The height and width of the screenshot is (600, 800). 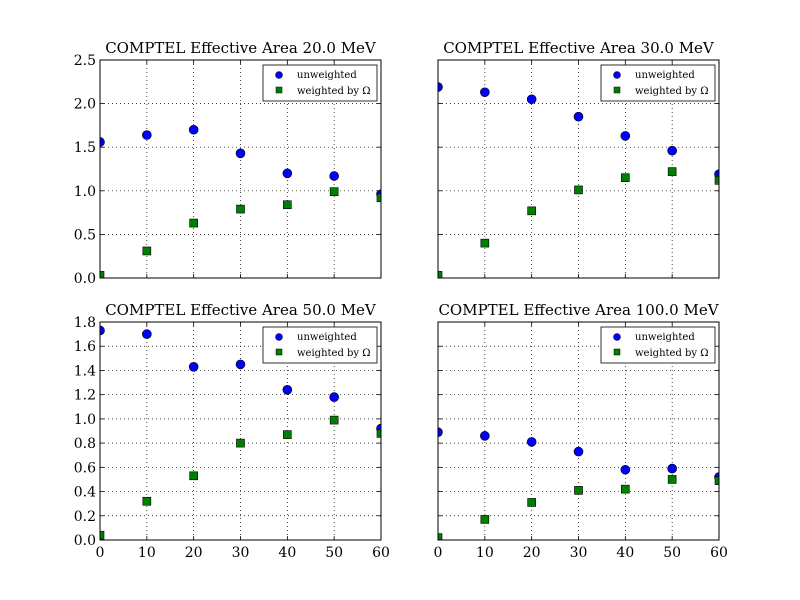 I want to click on subplot-title: COMPTEL Effective Area 100.0 MeV, so click(x=578, y=310).